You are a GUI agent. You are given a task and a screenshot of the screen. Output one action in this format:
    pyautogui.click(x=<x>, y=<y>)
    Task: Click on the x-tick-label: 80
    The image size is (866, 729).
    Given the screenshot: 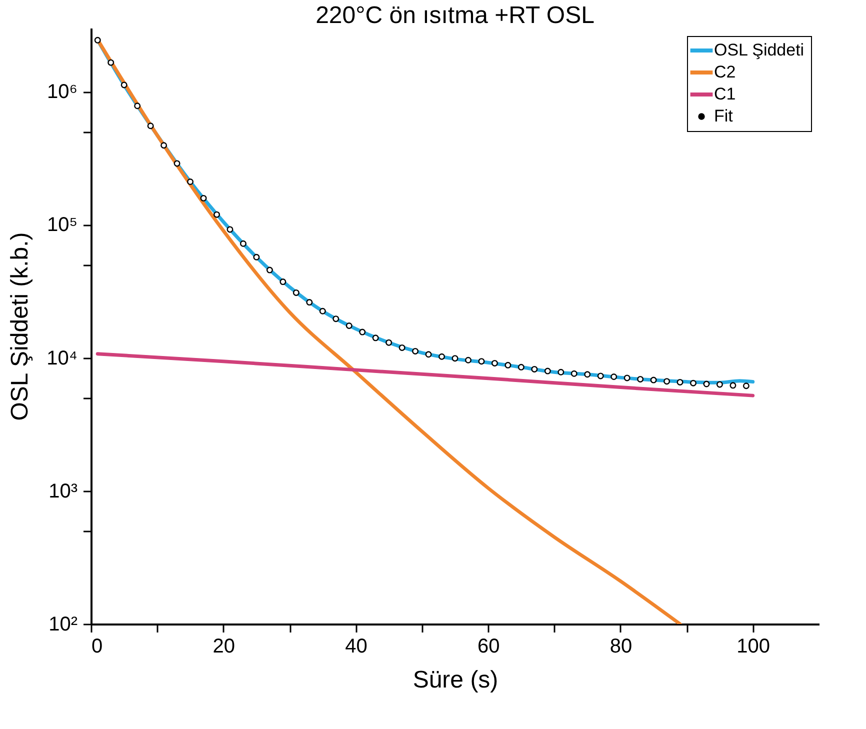 What is the action you would take?
    pyautogui.click(x=621, y=647)
    